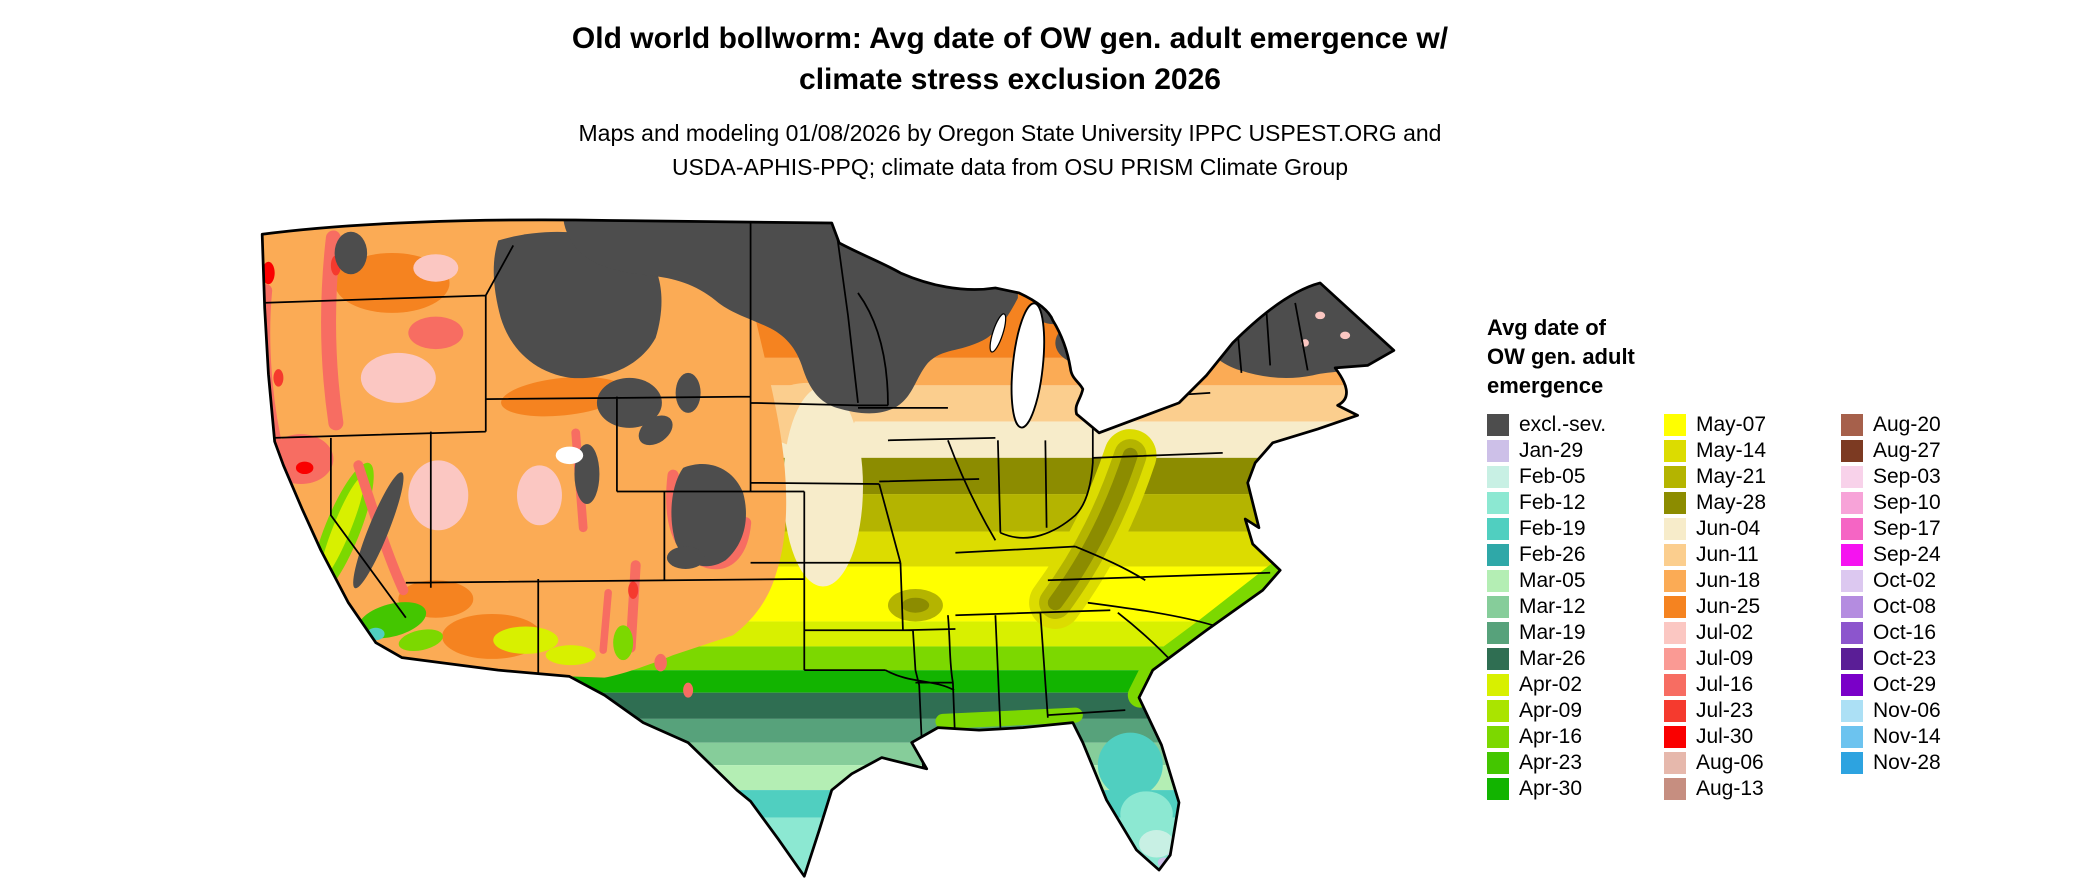 Image resolution: width=2100 pixels, height=892 pixels. What do you see at coordinates (1731, 502) in the screenshot?
I see `legend-entry-label: May-28` at bounding box center [1731, 502].